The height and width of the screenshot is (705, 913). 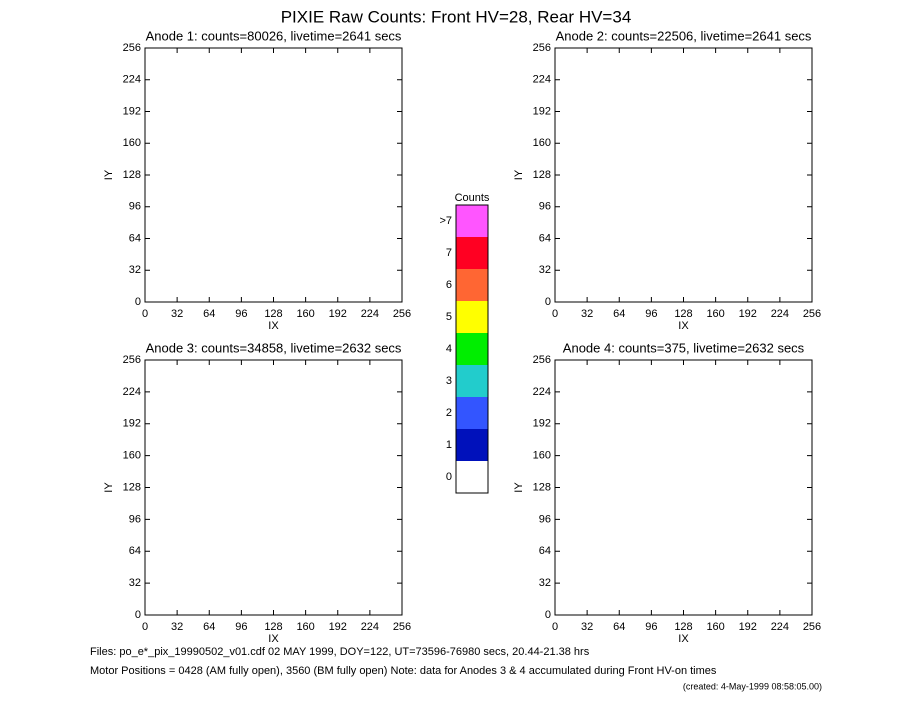 What do you see at coordinates (449, 317) in the screenshot?
I see `colorbar-label: 5` at bounding box center [449, 317].